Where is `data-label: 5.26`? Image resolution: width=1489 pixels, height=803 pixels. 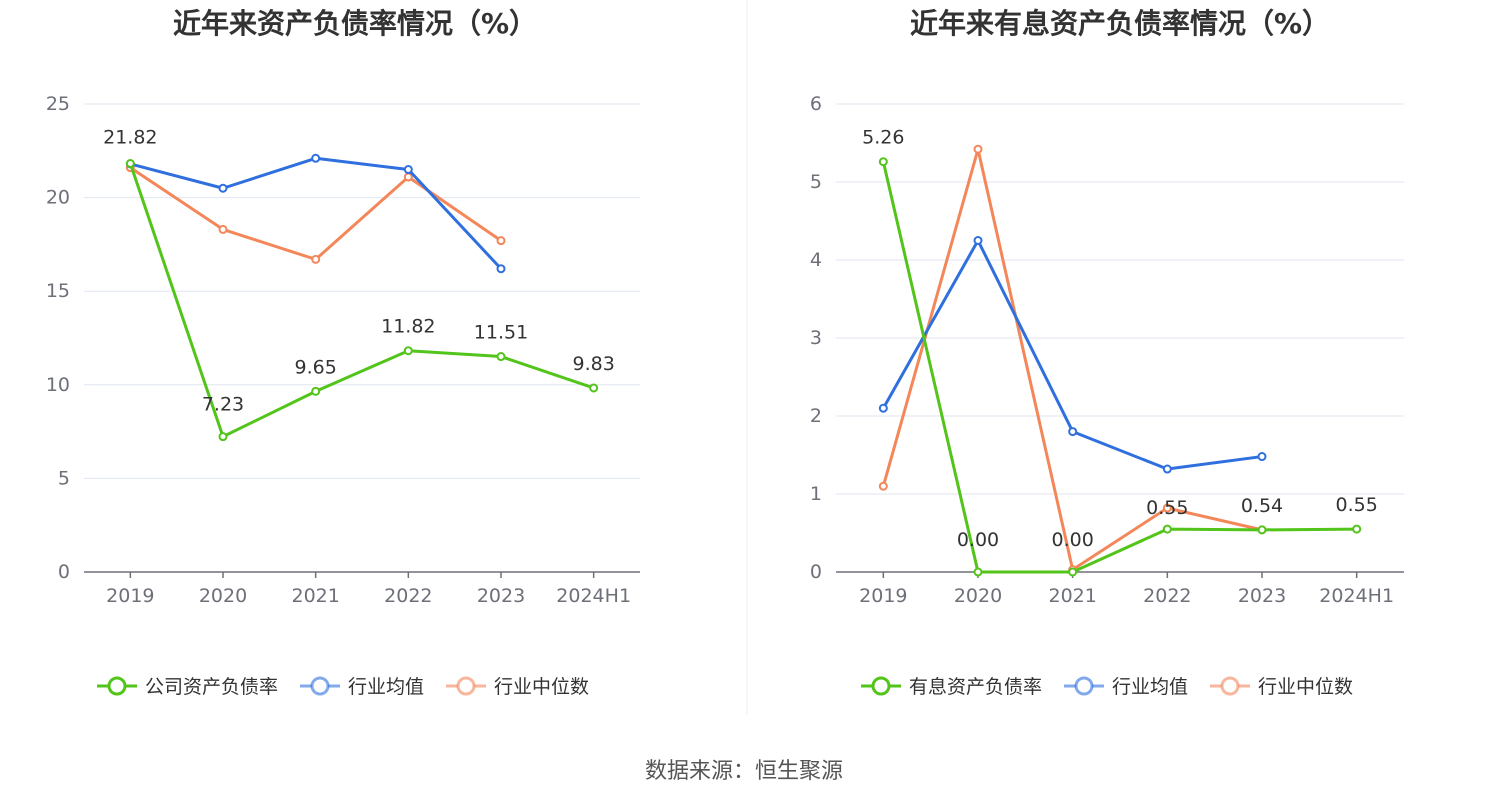
data-label: 5.26 is located at coordinates (883, 138).